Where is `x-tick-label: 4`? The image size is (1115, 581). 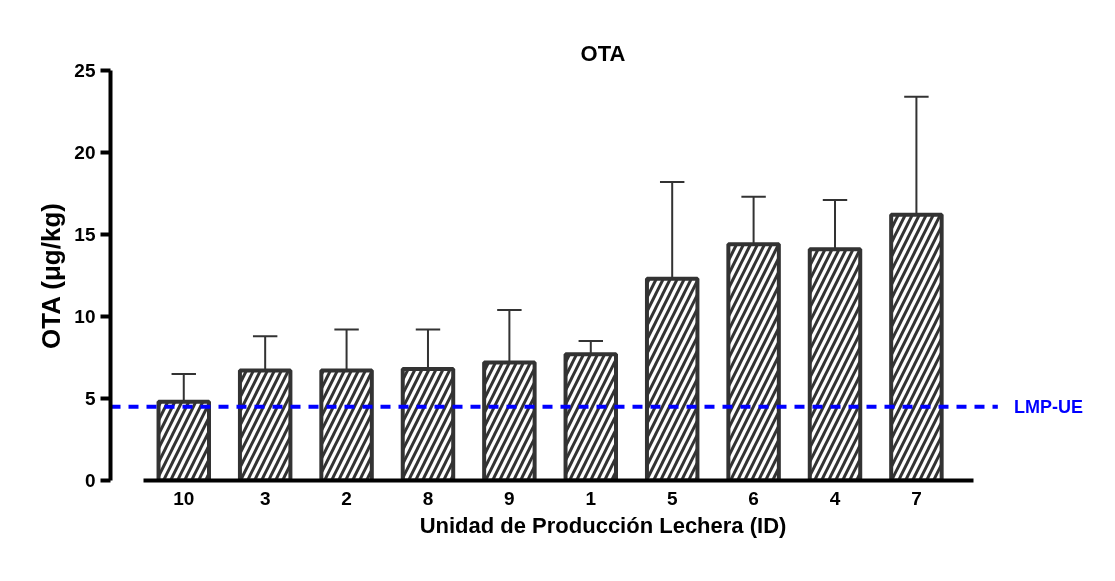
x-tick-label: 4 is located at coordinates (835, 498).